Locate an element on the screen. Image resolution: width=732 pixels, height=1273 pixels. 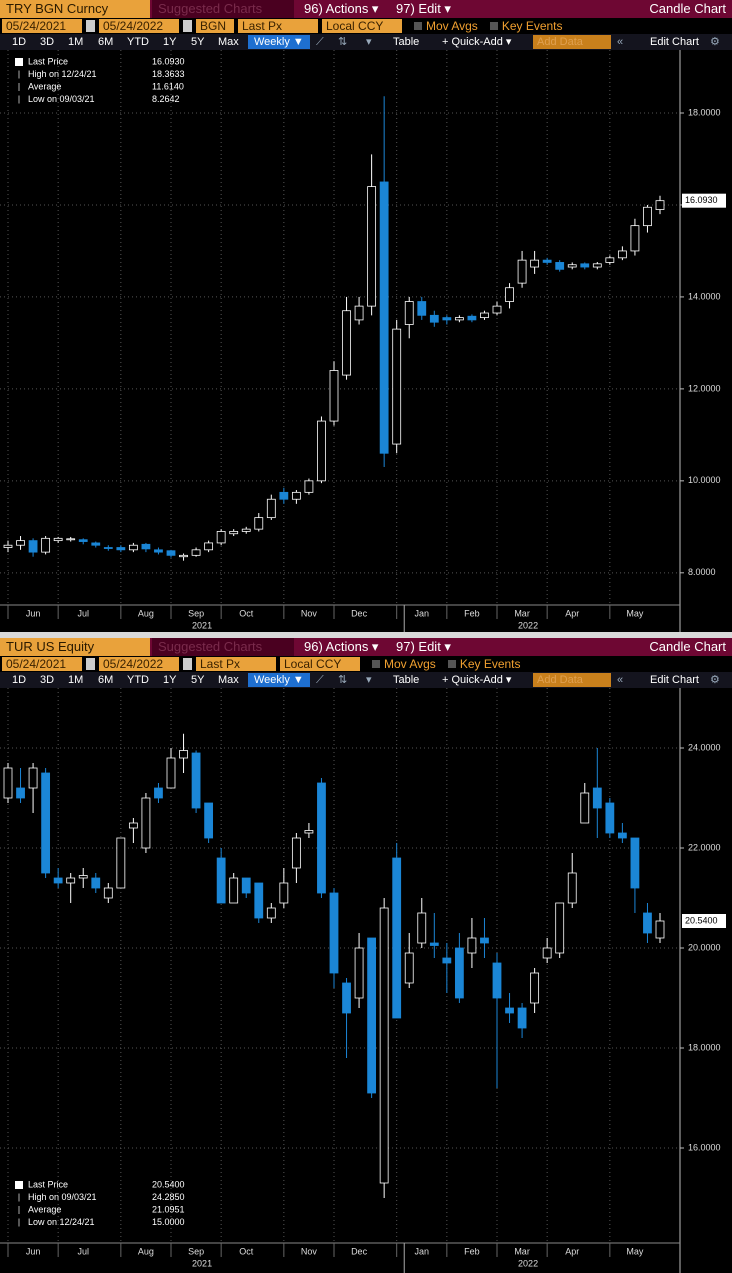
security-field: TUR US Equity is located at coordinates (75, 647).